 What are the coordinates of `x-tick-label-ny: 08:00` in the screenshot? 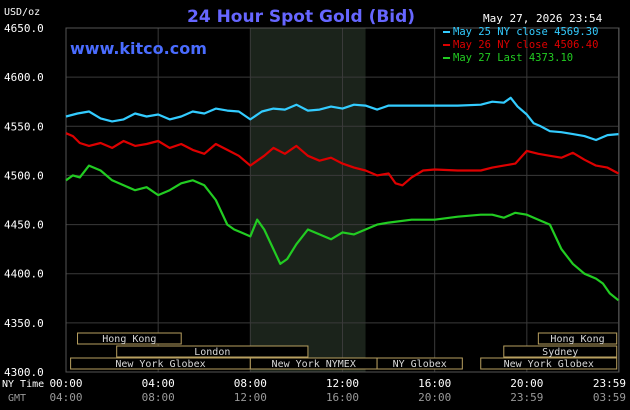 It's located at (250, 383).